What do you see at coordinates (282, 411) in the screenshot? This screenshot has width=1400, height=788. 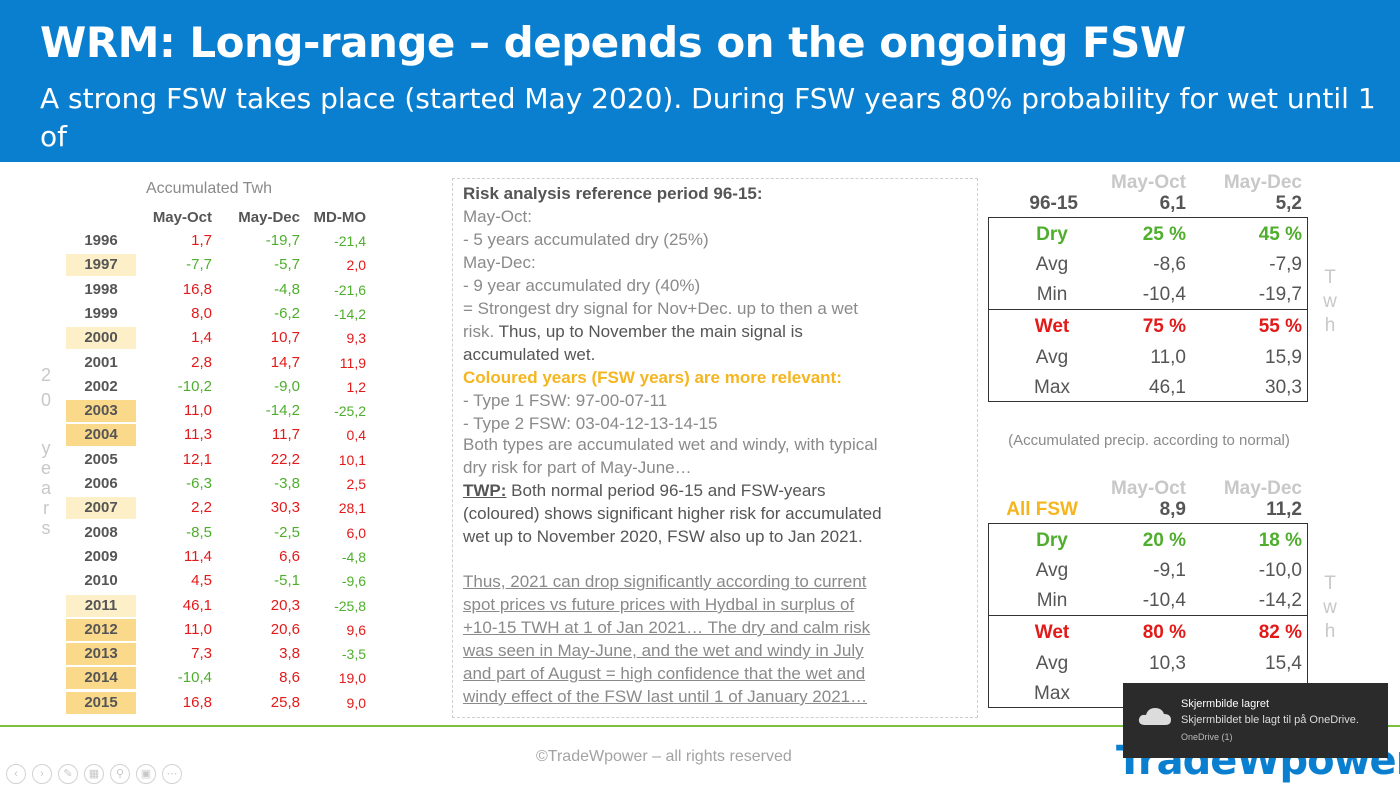 I see `value-cell: -14,2` at bounding box center [282, 411].